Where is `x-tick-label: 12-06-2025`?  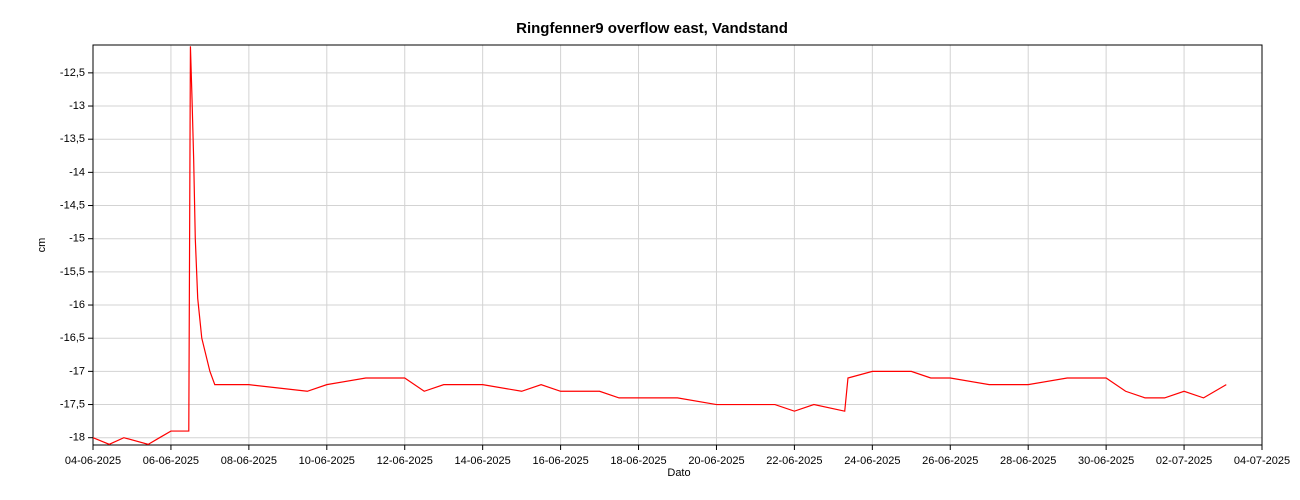 x-tick-label: 12-06-2025 is located at coordinates (405, 461).